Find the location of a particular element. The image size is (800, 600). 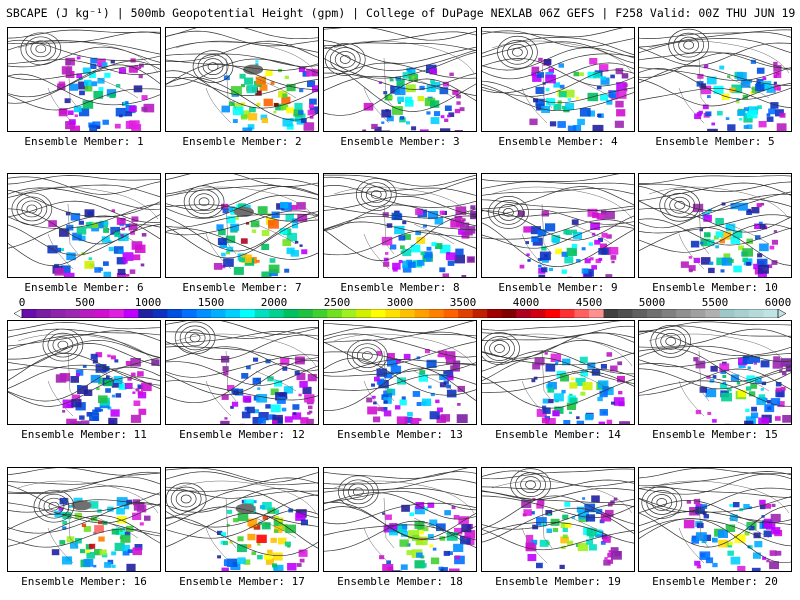

ensemble-member-map is located at coordinates (84, 519).